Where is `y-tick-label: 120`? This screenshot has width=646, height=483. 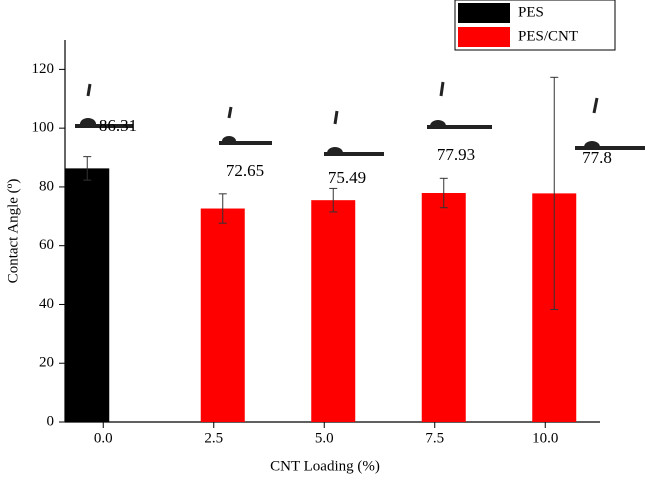 y-tick-label: 120 is located at coordinates (43, 69).